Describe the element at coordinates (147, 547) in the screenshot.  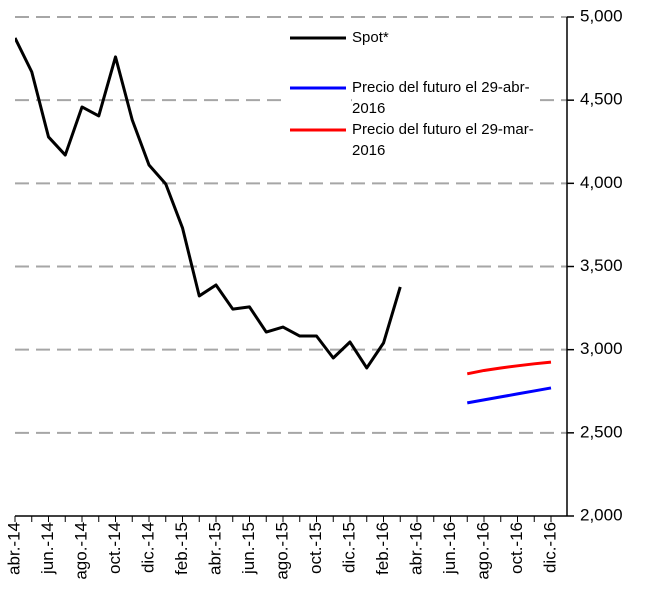
I see `x-tick-label: dic.-14` at that location.